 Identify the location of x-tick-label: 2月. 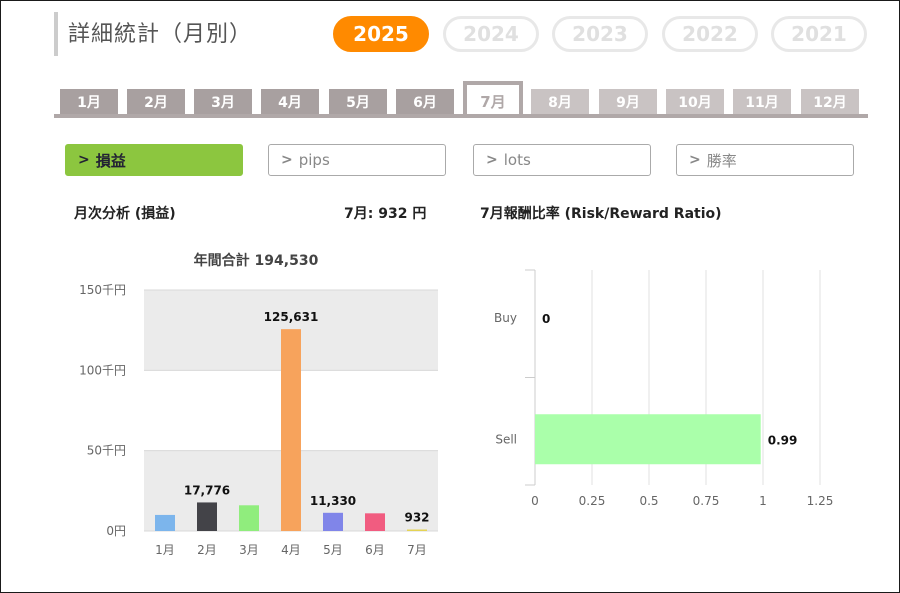
(207, 550).